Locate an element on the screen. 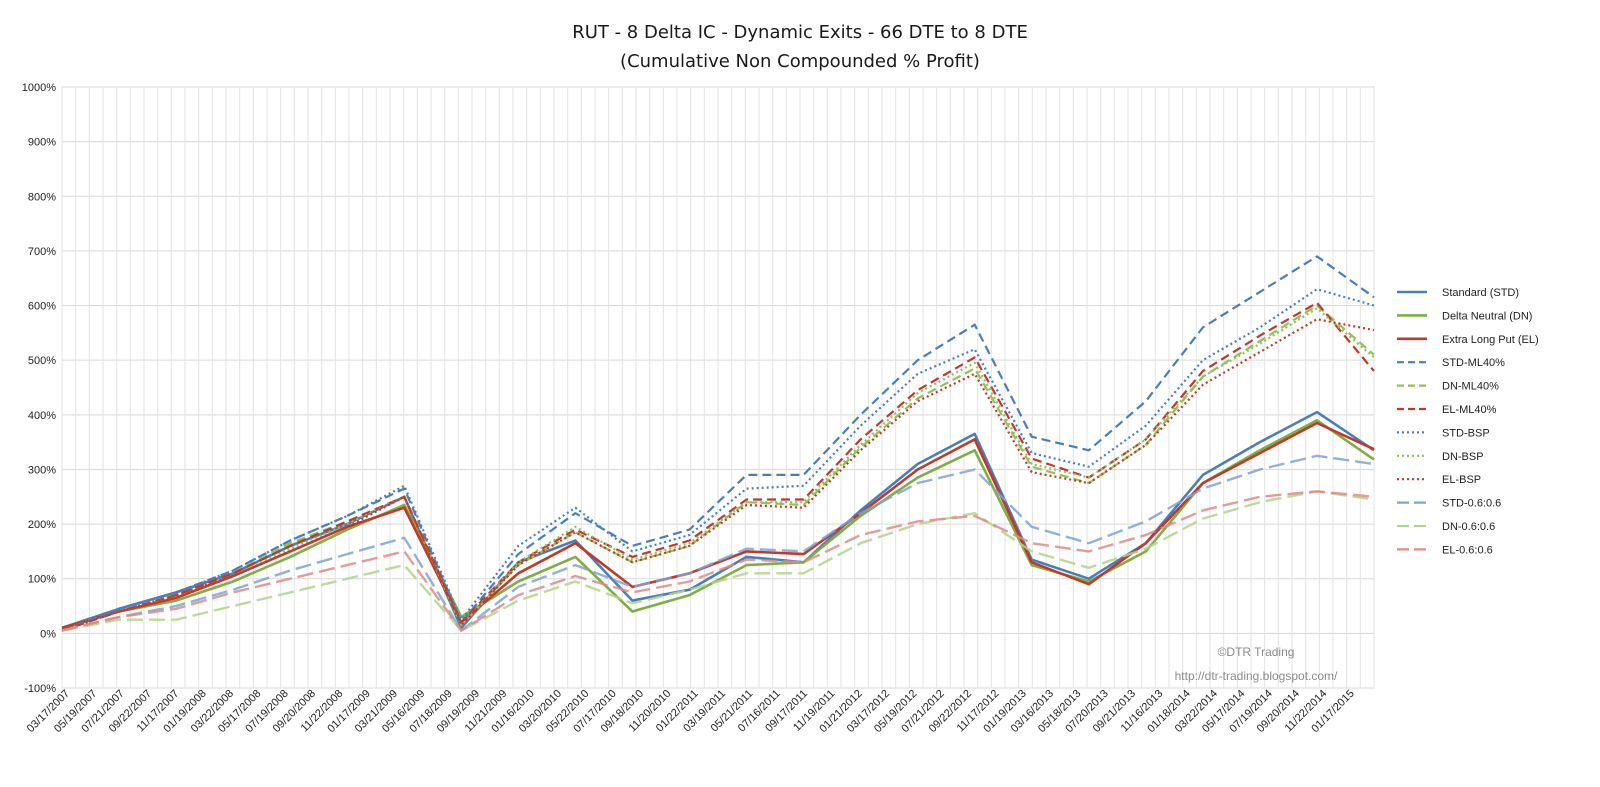 The image size is (1600, 787). legend-entry: EL-ML40% is located at coordinates (1469, 410).